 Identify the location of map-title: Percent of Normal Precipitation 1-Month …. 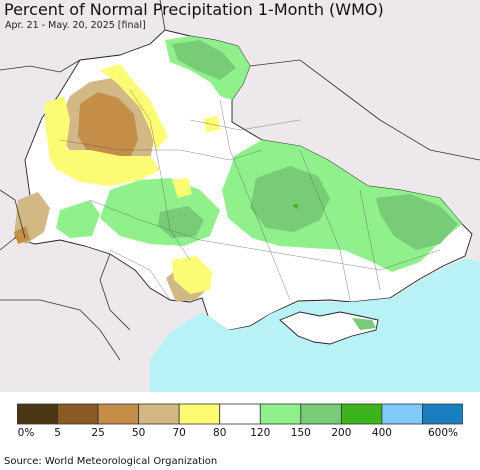
(194, 9).